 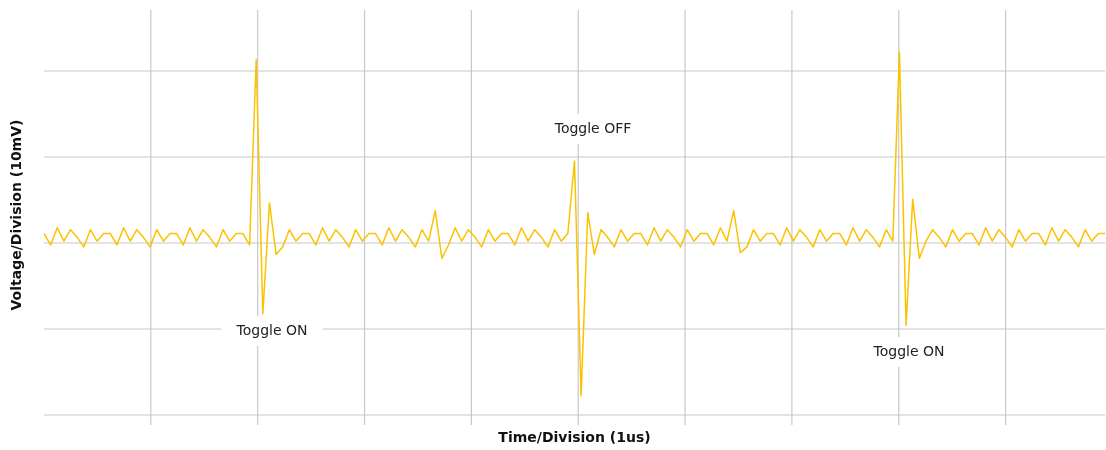 What do you see at coordinates (574, 436) in the screenshot?
I see `x-axis-title: Time/Division (1us)` at bounding box center [574, 436].